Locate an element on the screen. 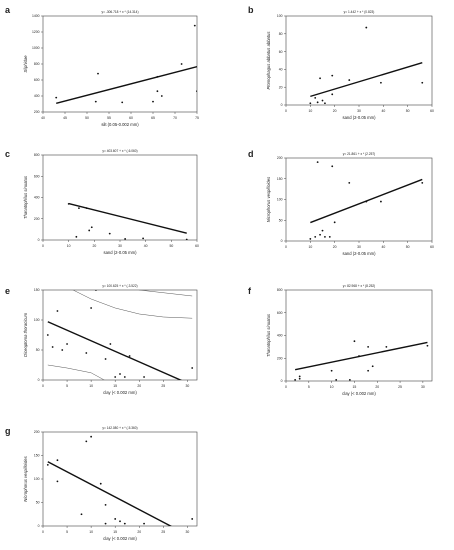 The height and width of the screenshot is (550, 454). y-axis-label: Thanatophilus sinuatus is located at coordinates (268, 335).